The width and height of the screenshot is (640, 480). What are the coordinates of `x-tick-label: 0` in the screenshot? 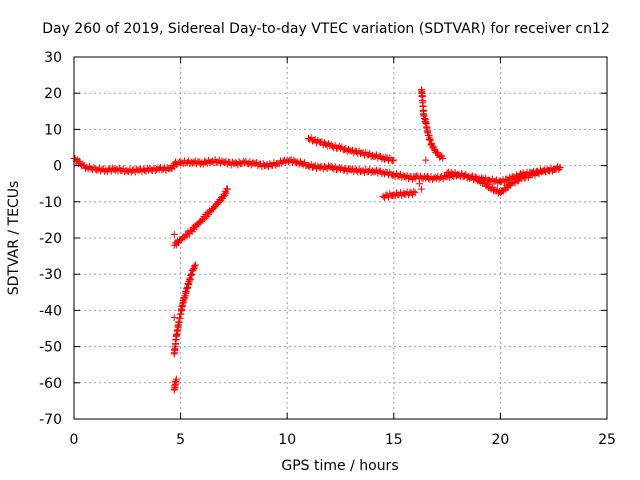 It's located at (74, 440).